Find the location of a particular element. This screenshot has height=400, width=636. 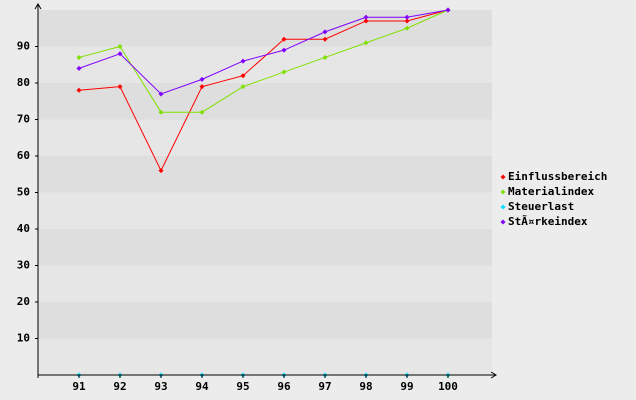

y-tick-label: 90 is located at coordinates (23, 46).